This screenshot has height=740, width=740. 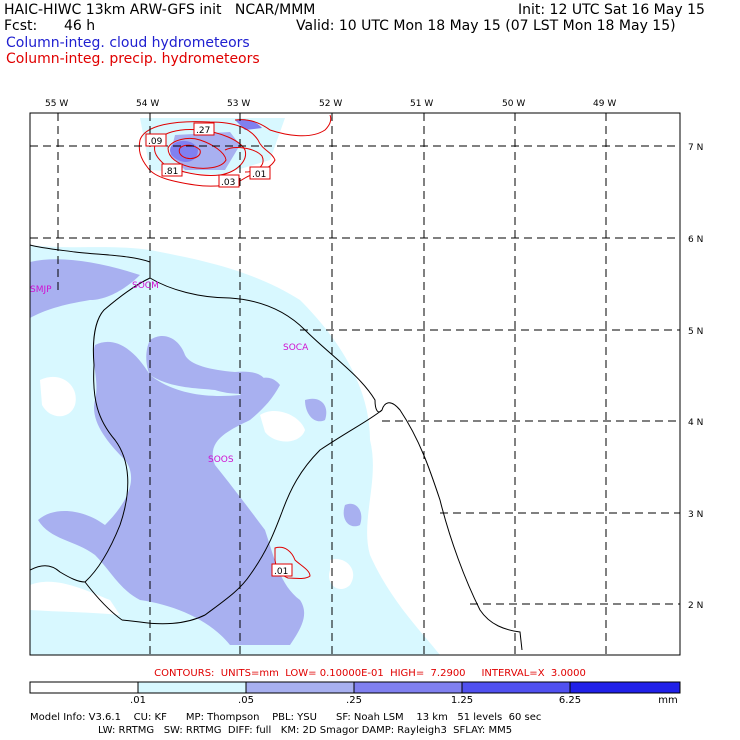 I want to click on svg-text: .81, so click(x=171, y=172).